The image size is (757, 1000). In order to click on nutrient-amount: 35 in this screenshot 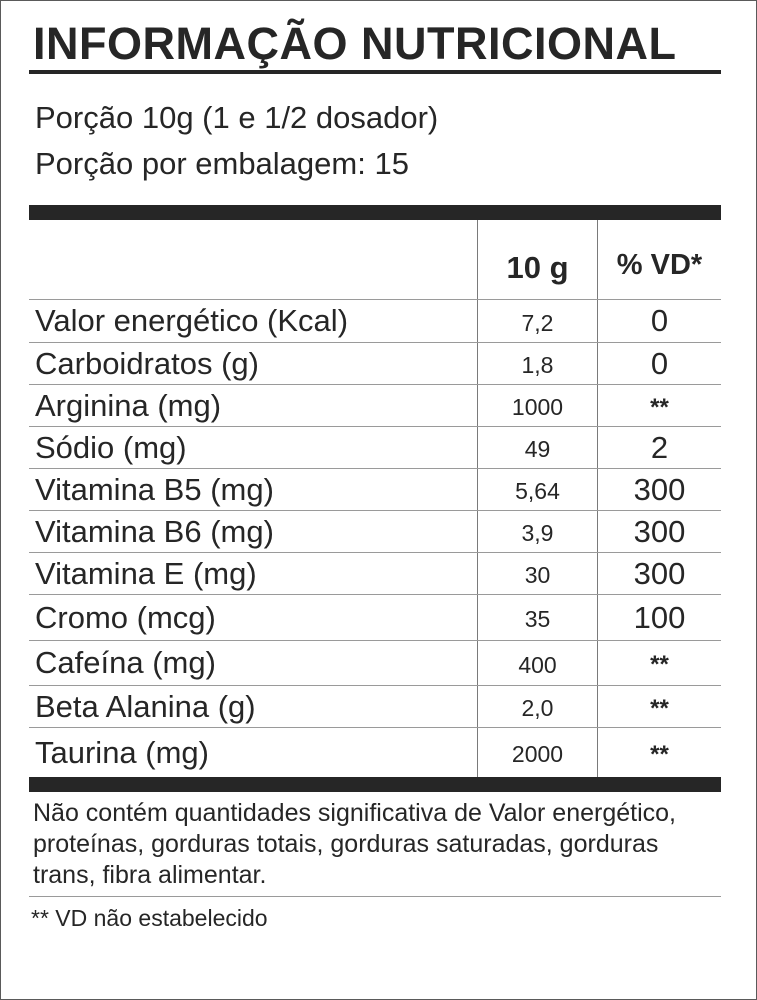, I will do `click(537, 619)`.